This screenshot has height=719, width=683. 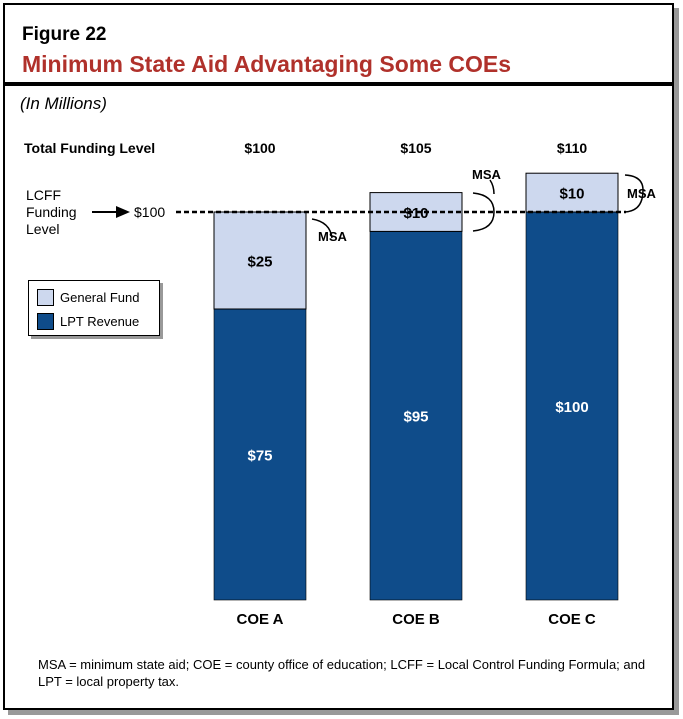 I want to click on total-funding-label: Total Funding Level, so click(x=89, y=148).